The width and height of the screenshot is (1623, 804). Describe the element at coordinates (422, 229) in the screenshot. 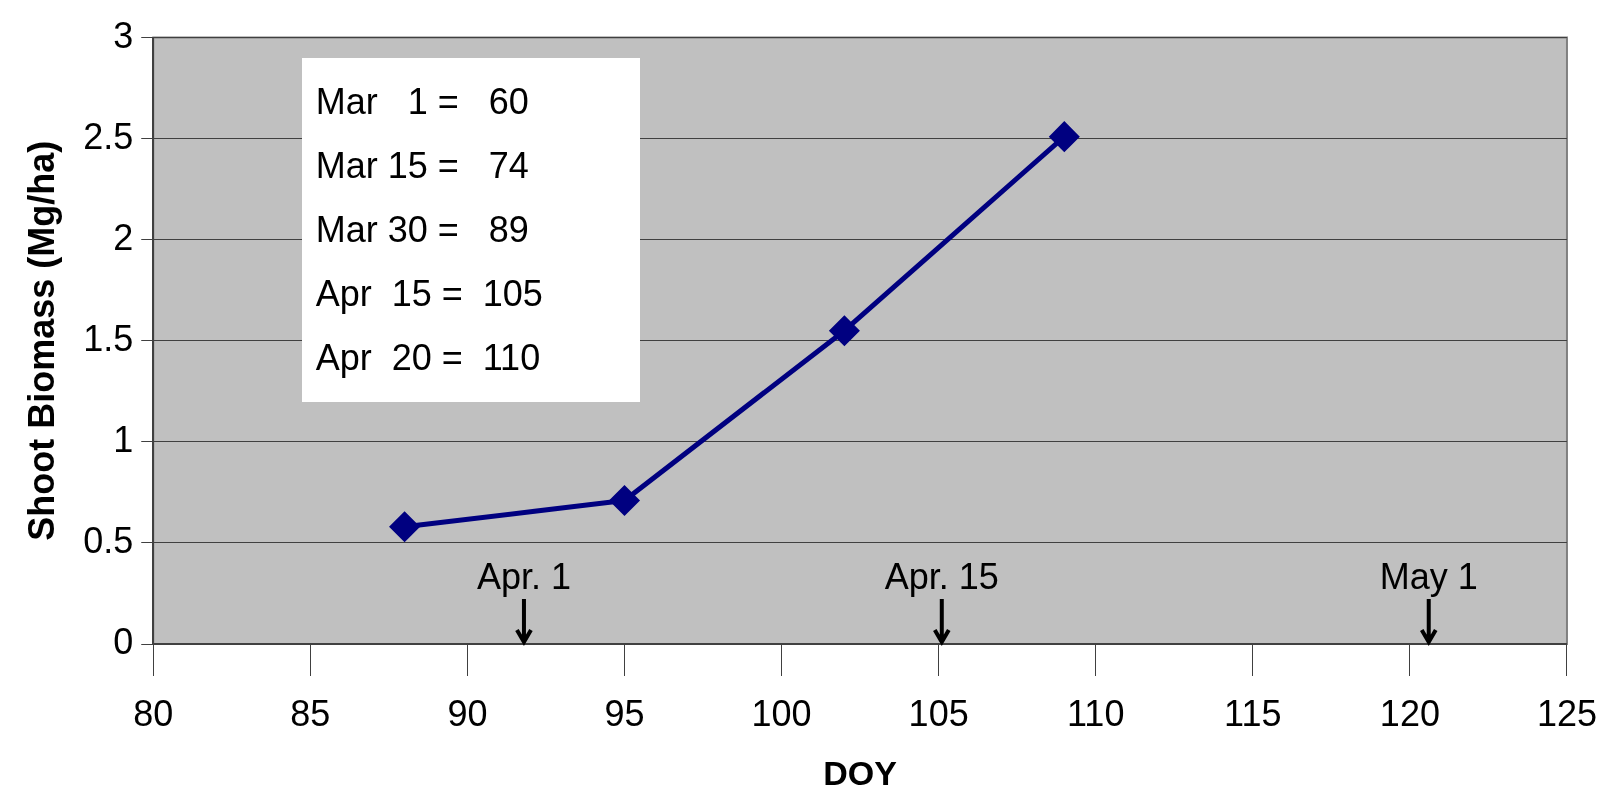

I see `annotation: Mar 30 = 89` at that location.